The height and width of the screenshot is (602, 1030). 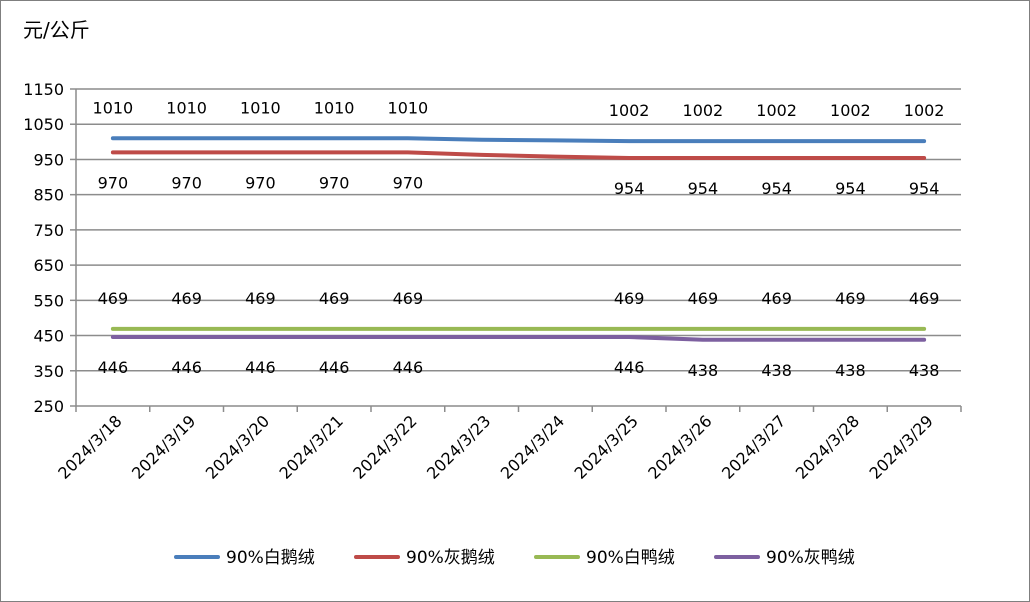 I want to click on y-tick-labels: 250 350 450 550 650 750 850 950 1050 1150, so click(x=43, y=248).